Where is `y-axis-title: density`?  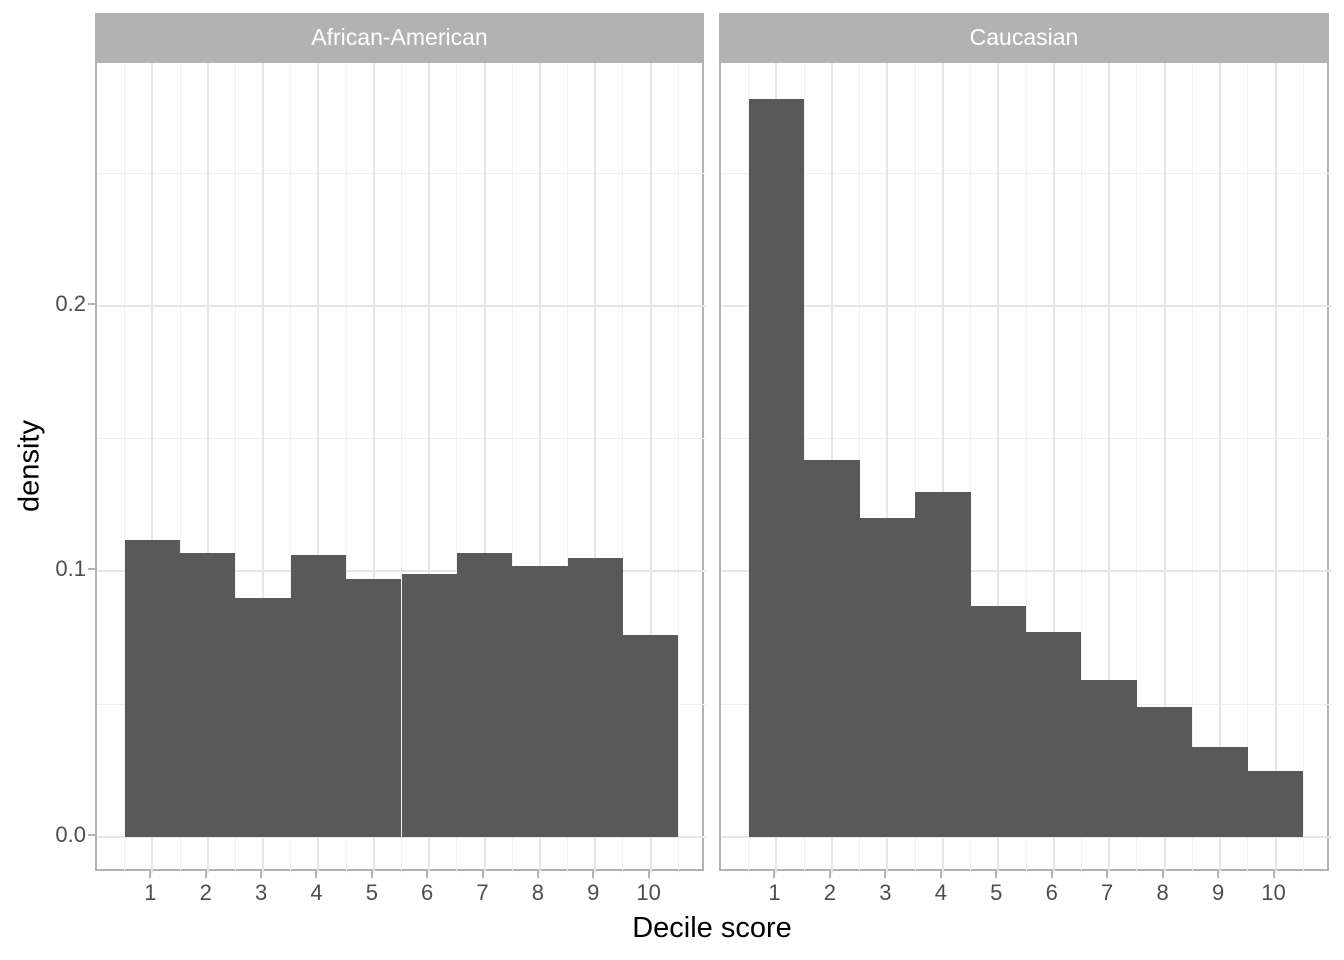 y-axis-title: density is located at coordinates (29, 466).